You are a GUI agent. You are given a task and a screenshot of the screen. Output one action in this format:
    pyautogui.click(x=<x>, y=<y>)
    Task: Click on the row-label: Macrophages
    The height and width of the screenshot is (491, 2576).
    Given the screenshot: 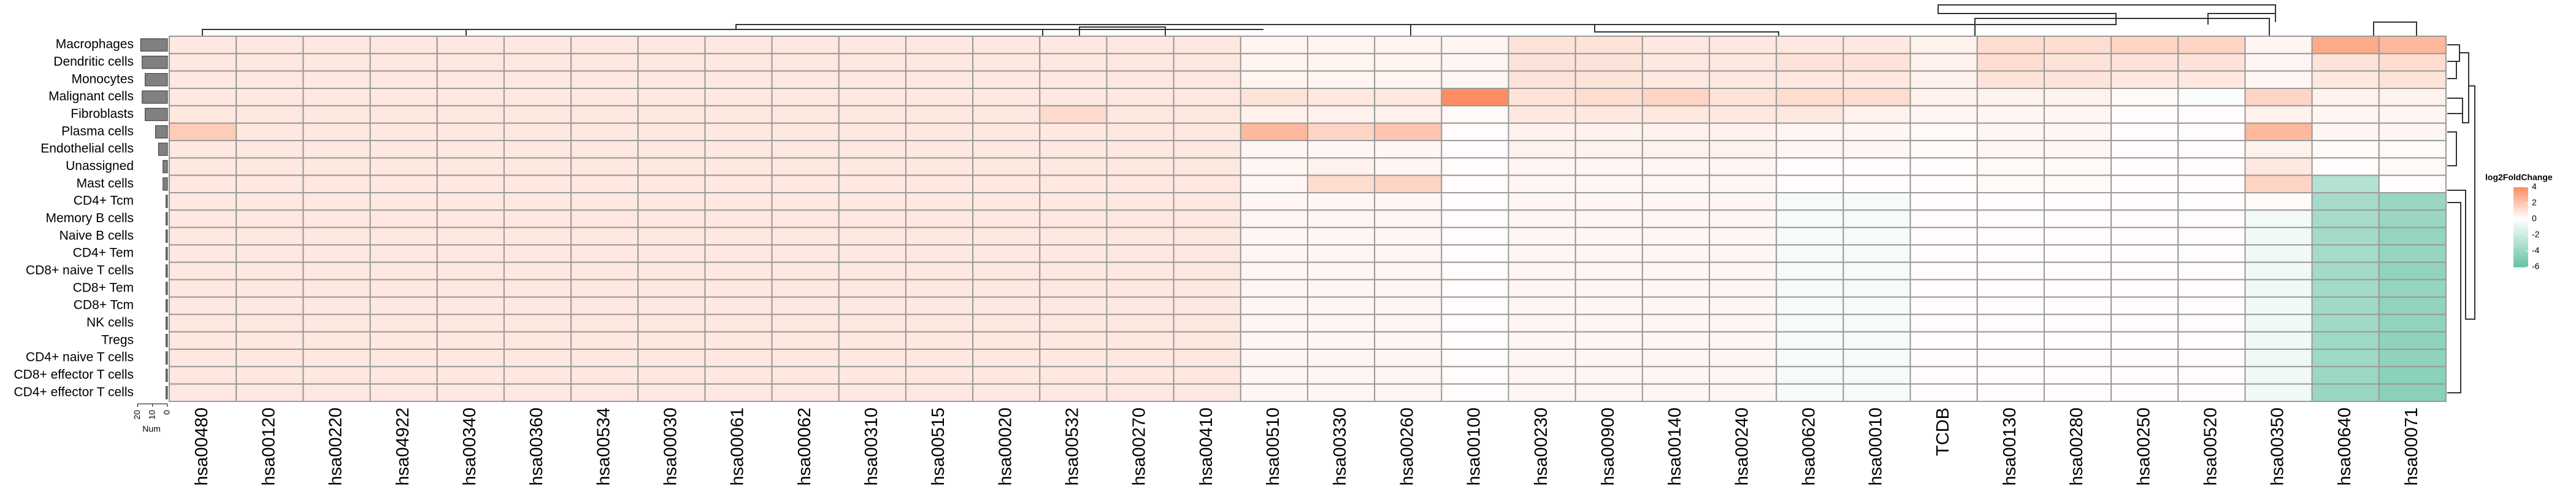 What is the action you would take?
    pyautogui.click(x=95, y=45)
    